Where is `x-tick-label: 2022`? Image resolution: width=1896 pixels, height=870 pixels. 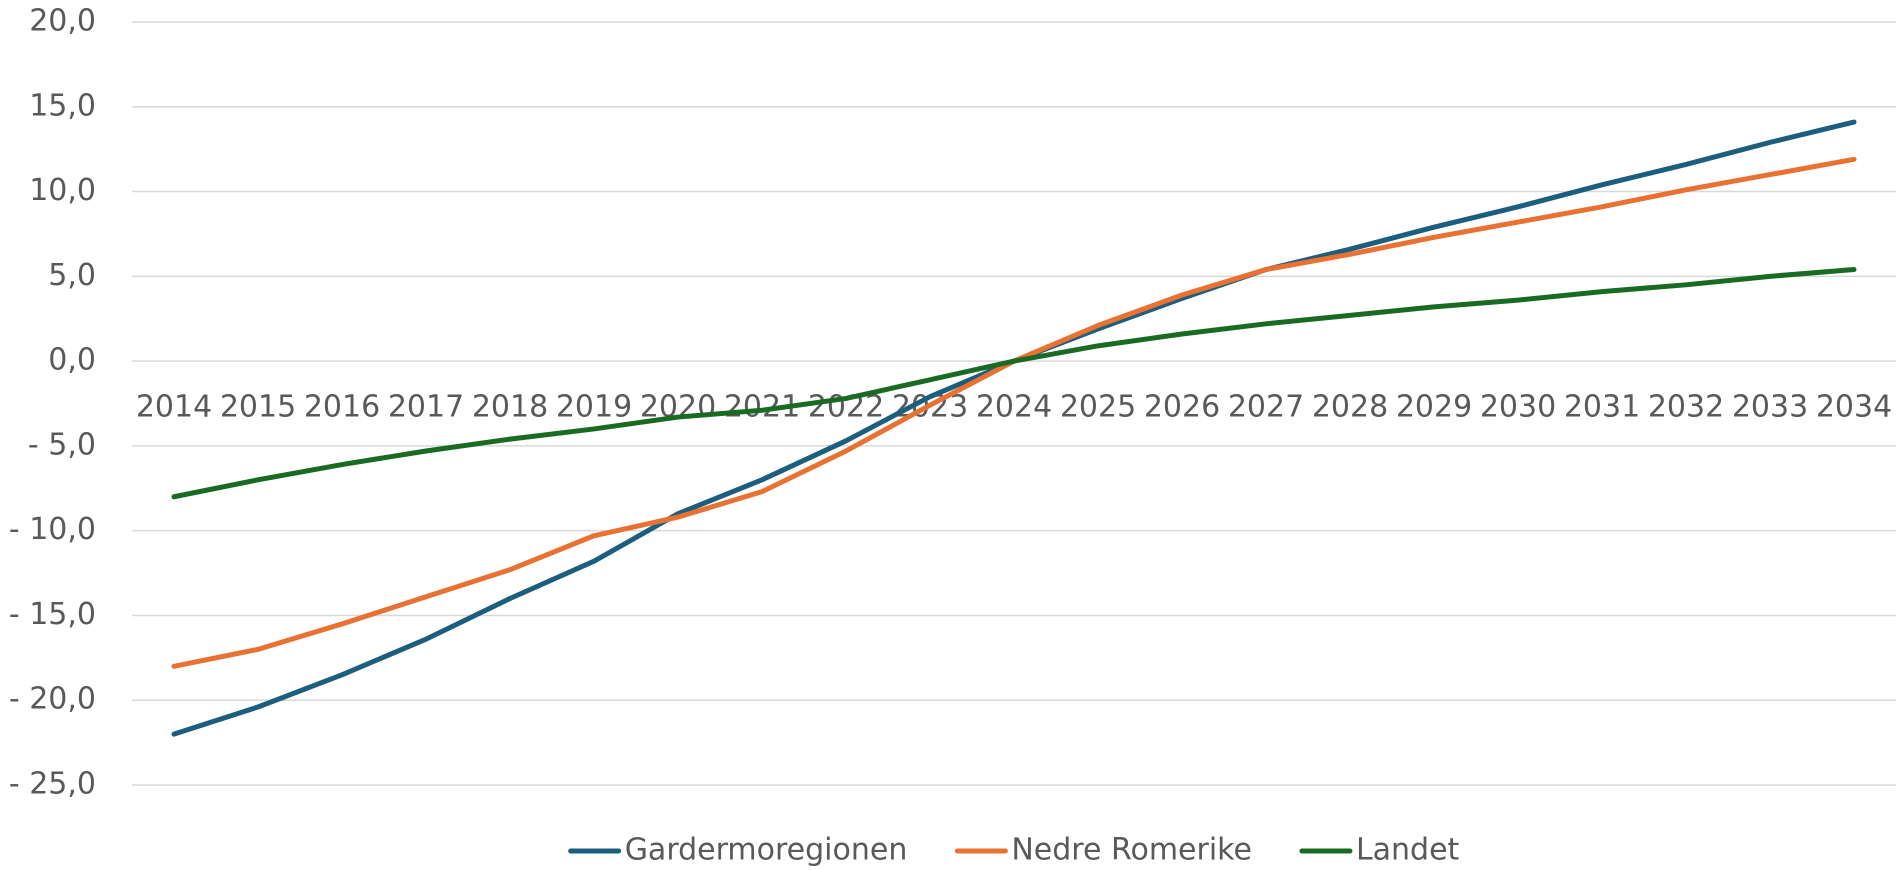 x-tick-label: 2022 is located at coordinates (846, 407).